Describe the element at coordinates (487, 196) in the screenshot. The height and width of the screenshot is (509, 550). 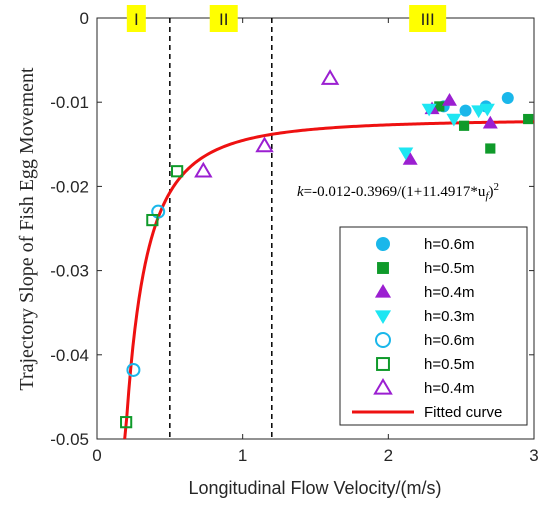
I see `equation-sub: f` at that location.